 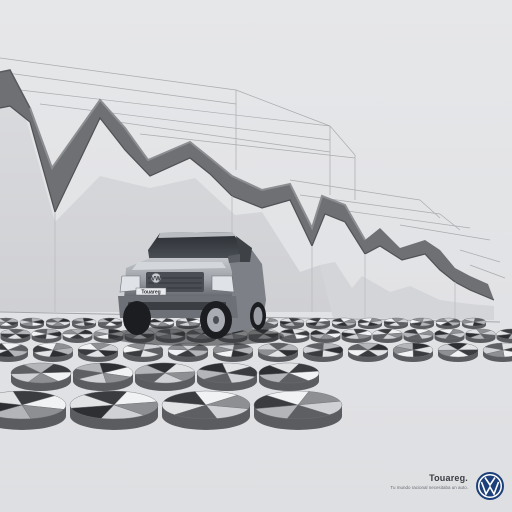 I want to click on svg-text: VW, so click(x=156, y=280).